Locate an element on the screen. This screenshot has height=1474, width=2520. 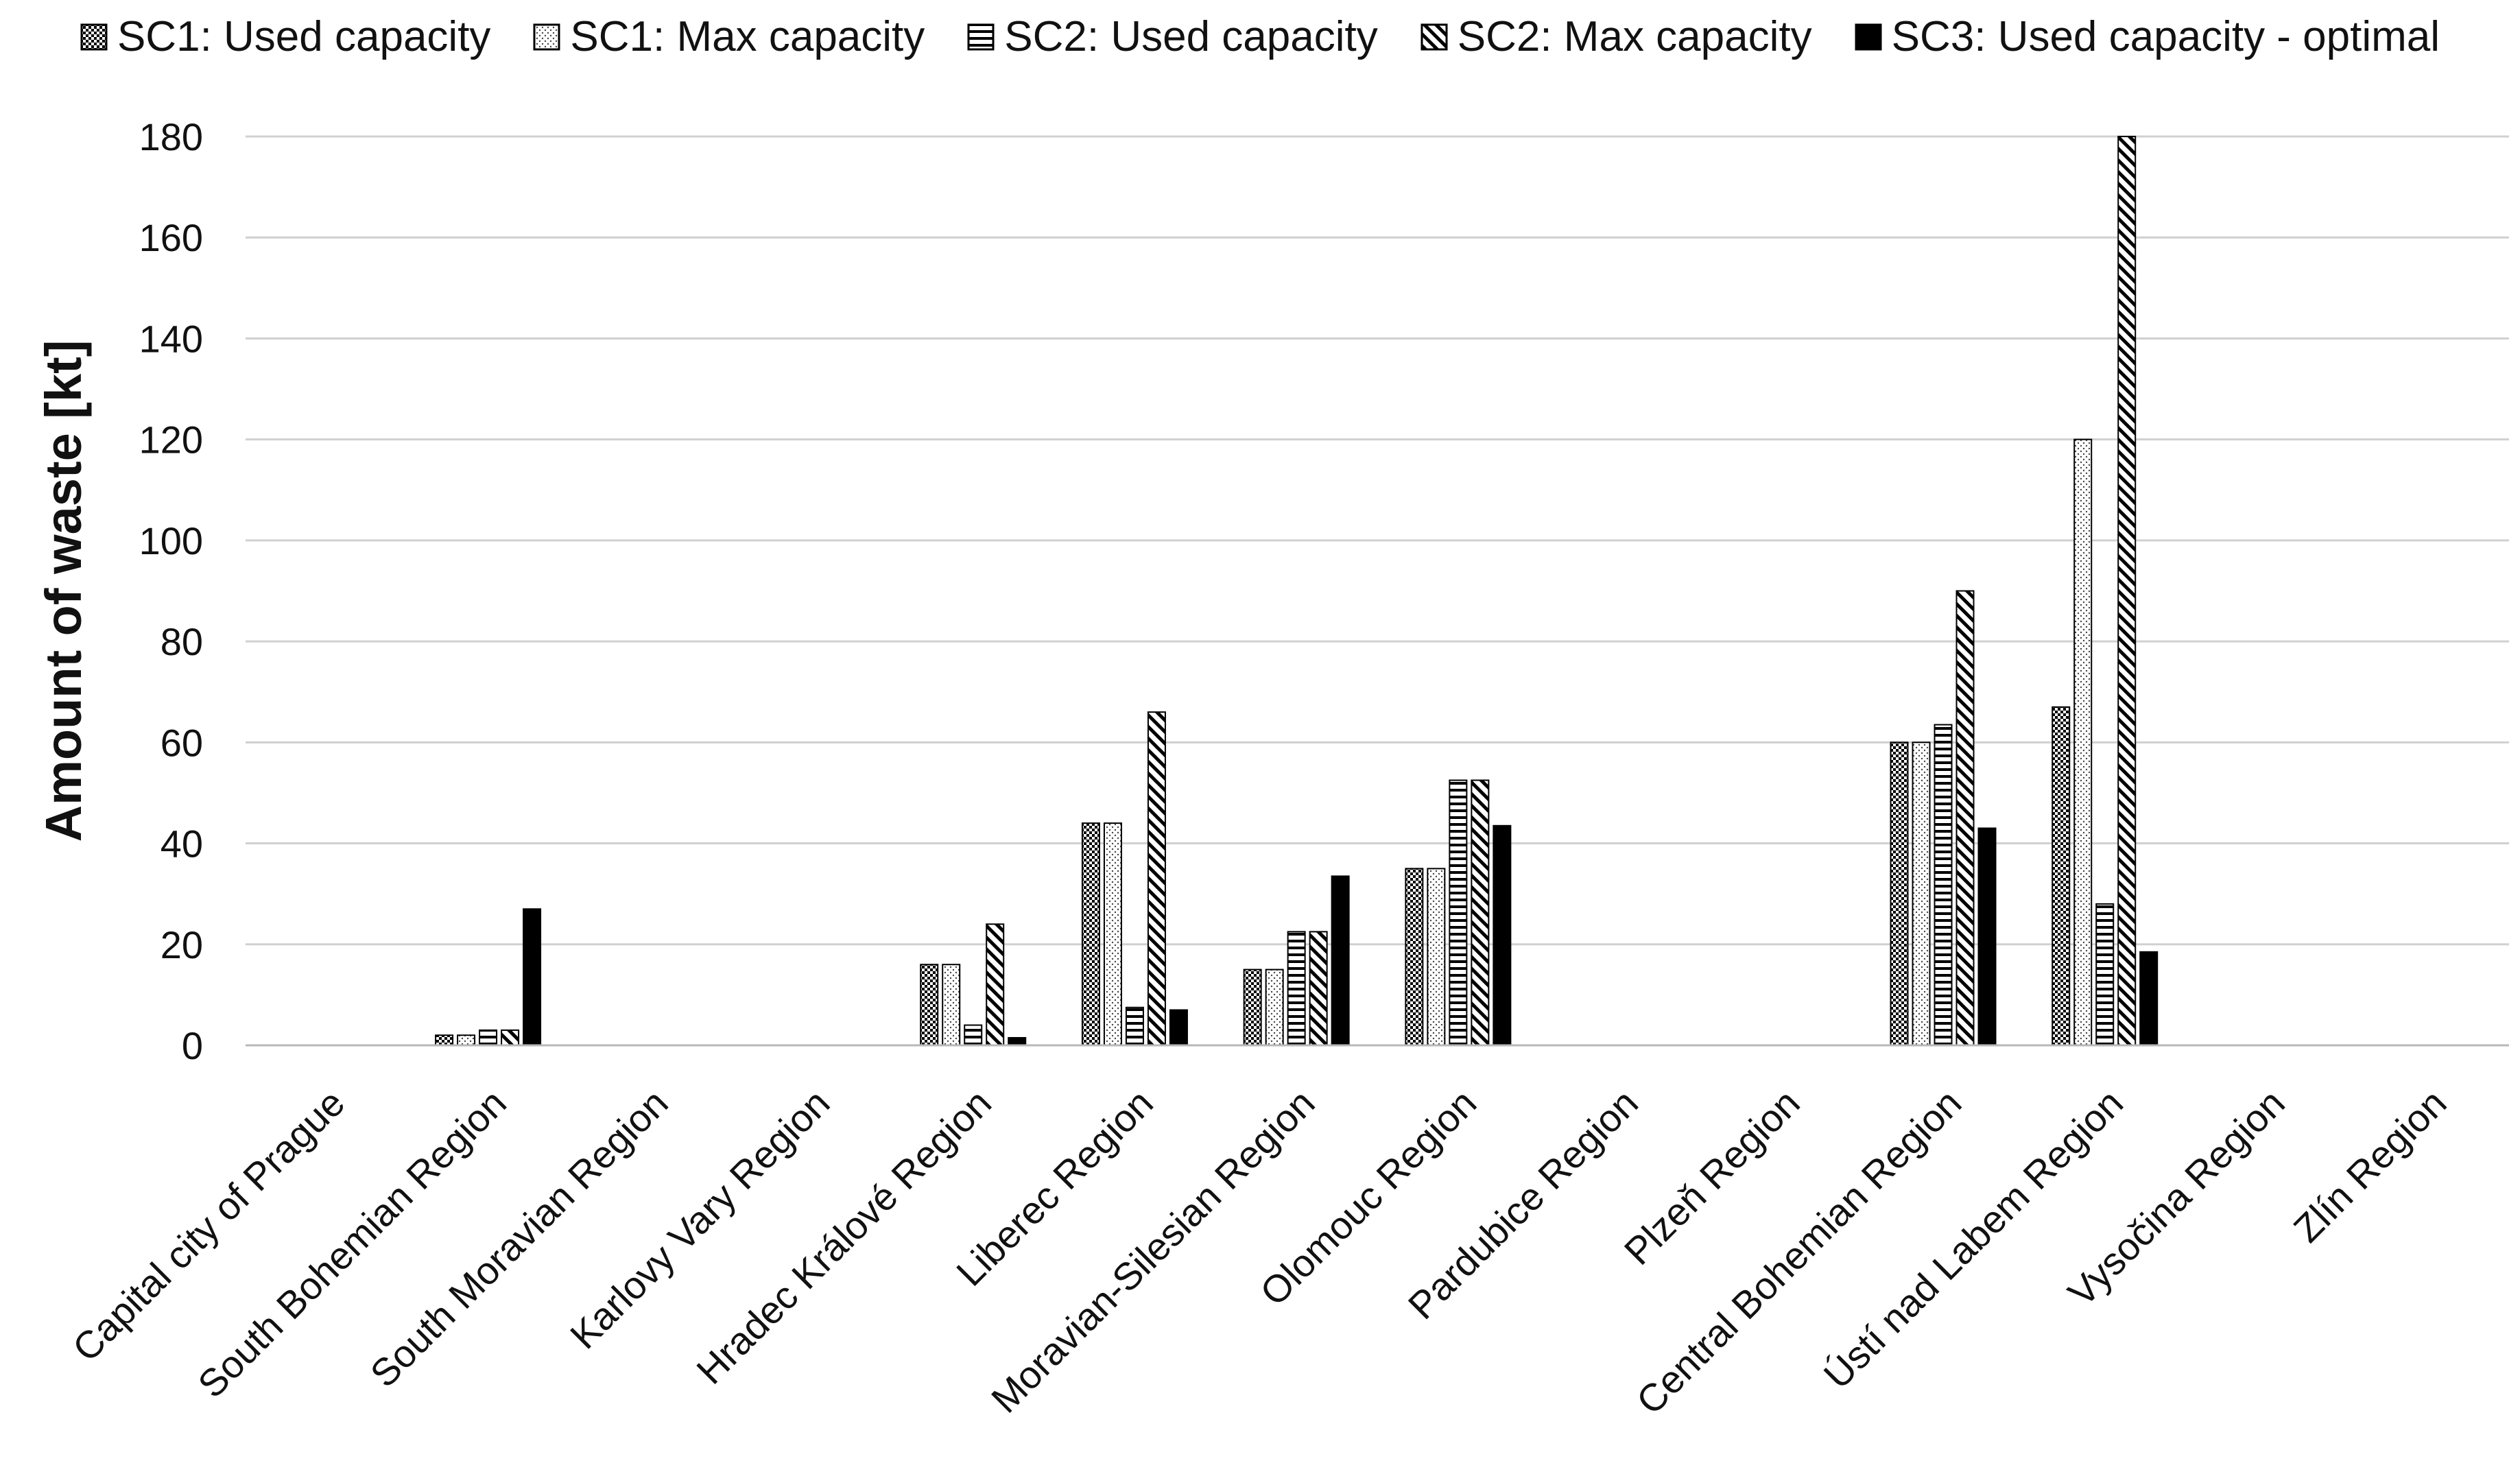
y-tick-label: 80 is located at coordinates (182, 642).